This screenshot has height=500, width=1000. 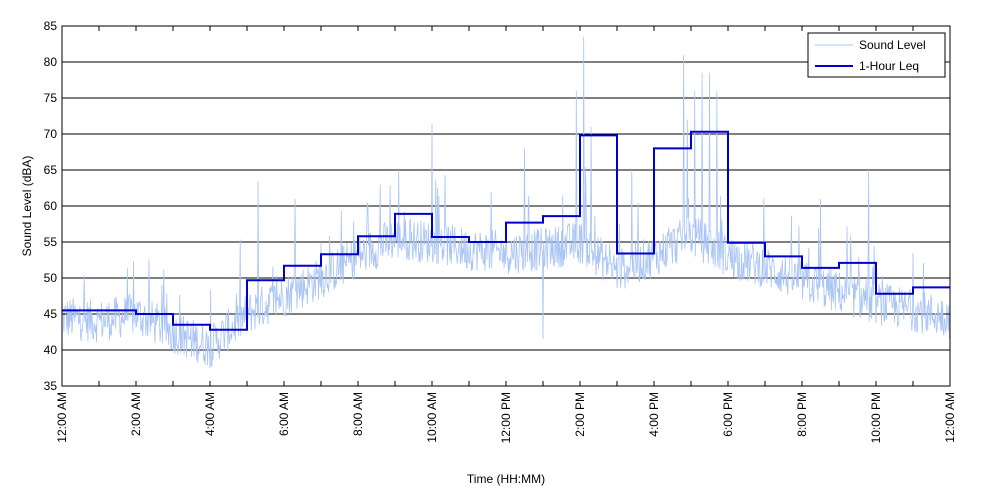 What do you see at coordinates (802, 414) in the screenshot?
I see `x-tick-label: 8:00 PM` at bounding box center [802, 414].